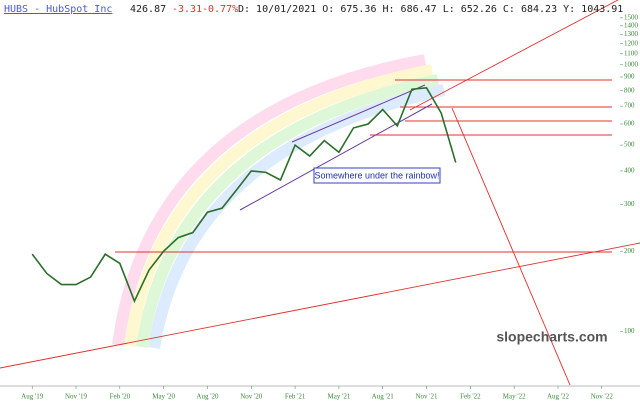  Describe the element at coordinates (631, 34) in the screenshot. I see `y-tick-label: 1300` at that location.